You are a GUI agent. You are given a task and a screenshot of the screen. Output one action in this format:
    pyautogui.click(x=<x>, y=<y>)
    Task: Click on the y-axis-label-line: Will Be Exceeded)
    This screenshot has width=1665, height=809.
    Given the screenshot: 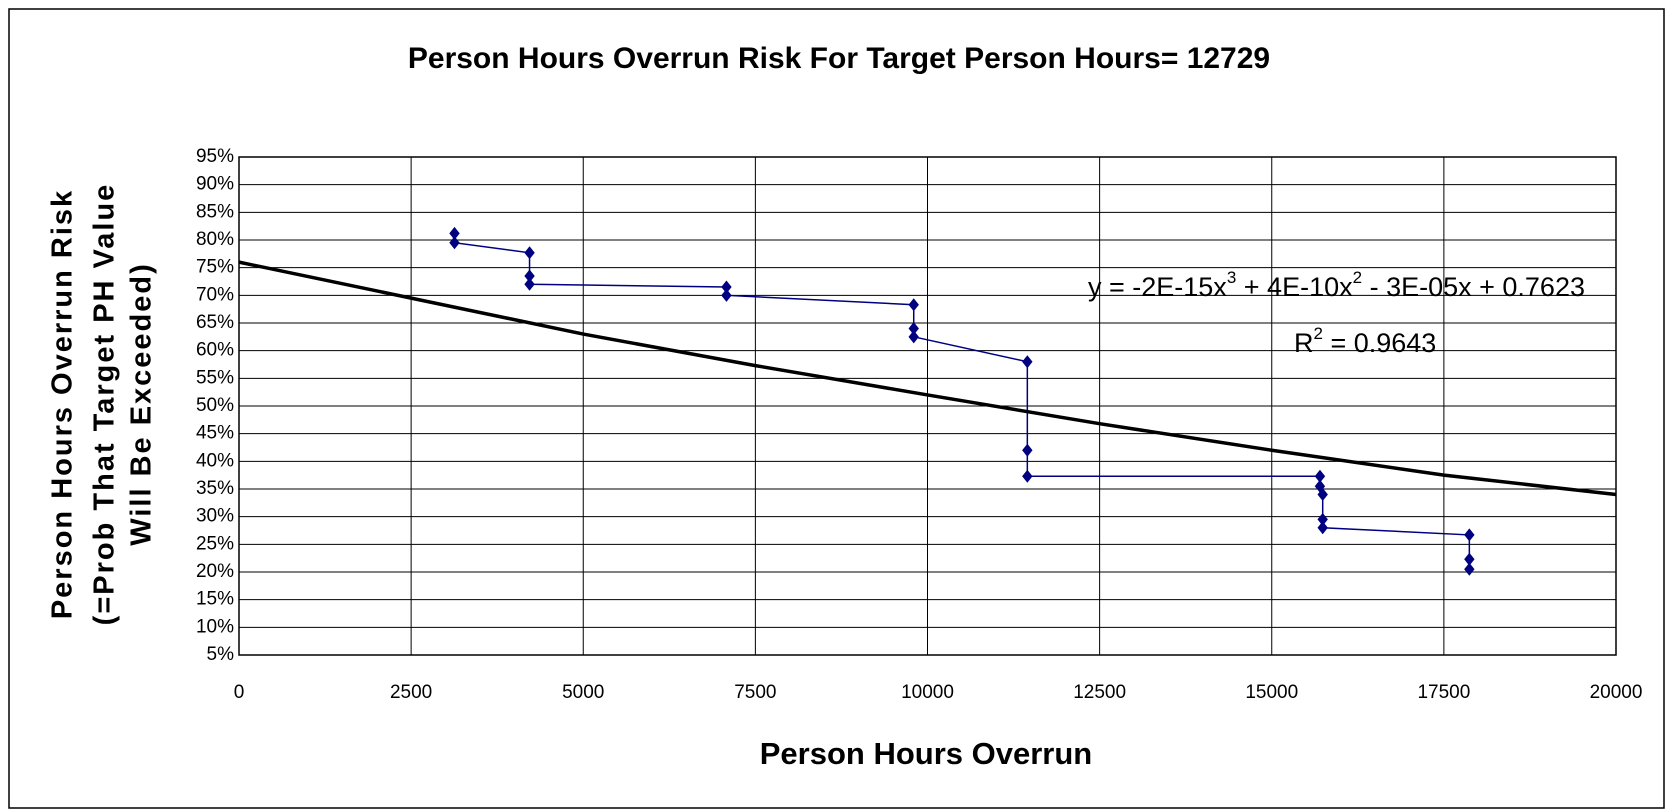 What is the action you would take?
    pyautogui.click(x=142, y=404)
    